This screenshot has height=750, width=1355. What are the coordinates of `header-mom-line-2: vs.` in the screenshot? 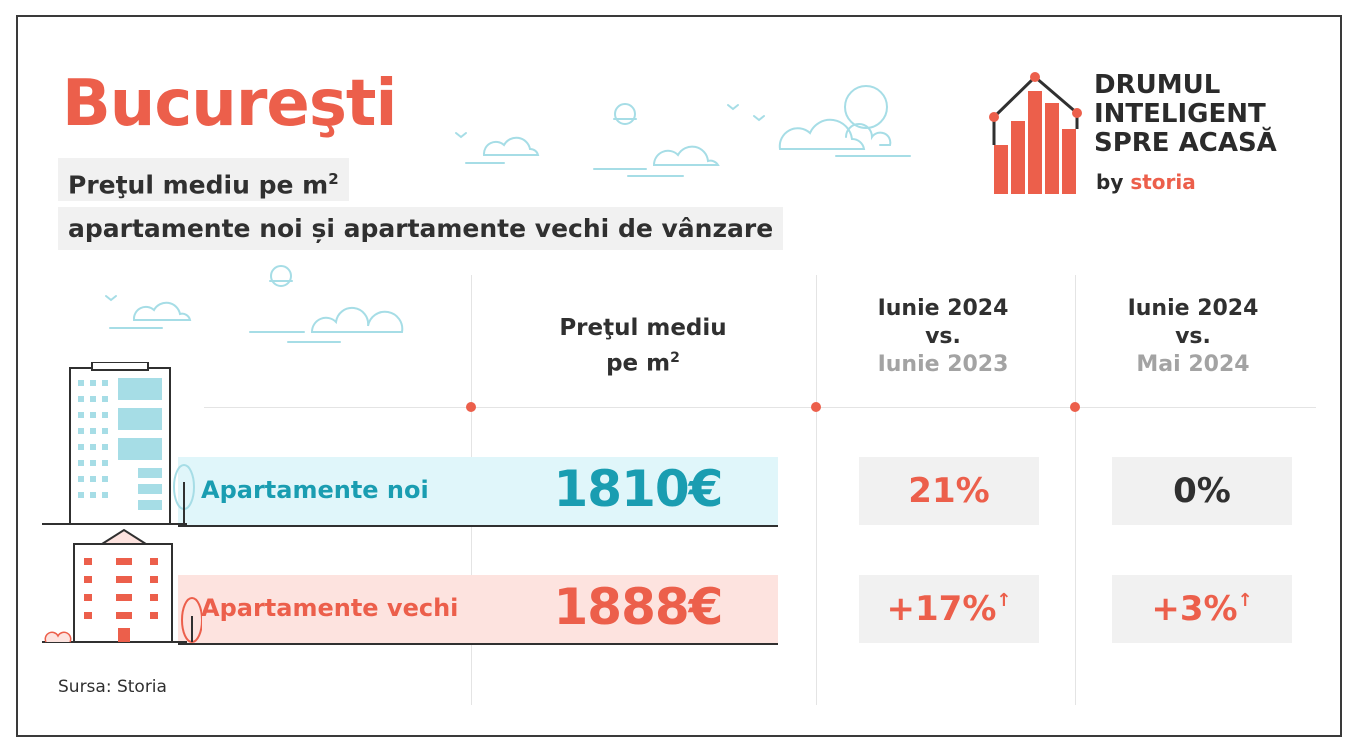 It's located at (1193, 336).